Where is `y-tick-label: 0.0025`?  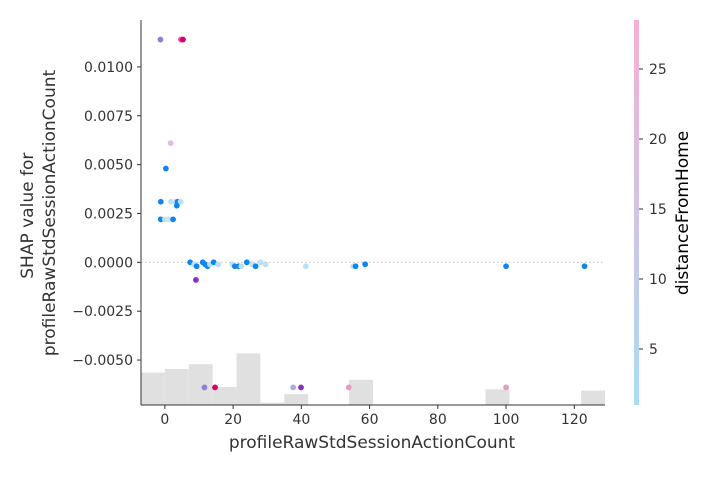 y-tick-label: 0.0025 is located at coordinates (108, 214).